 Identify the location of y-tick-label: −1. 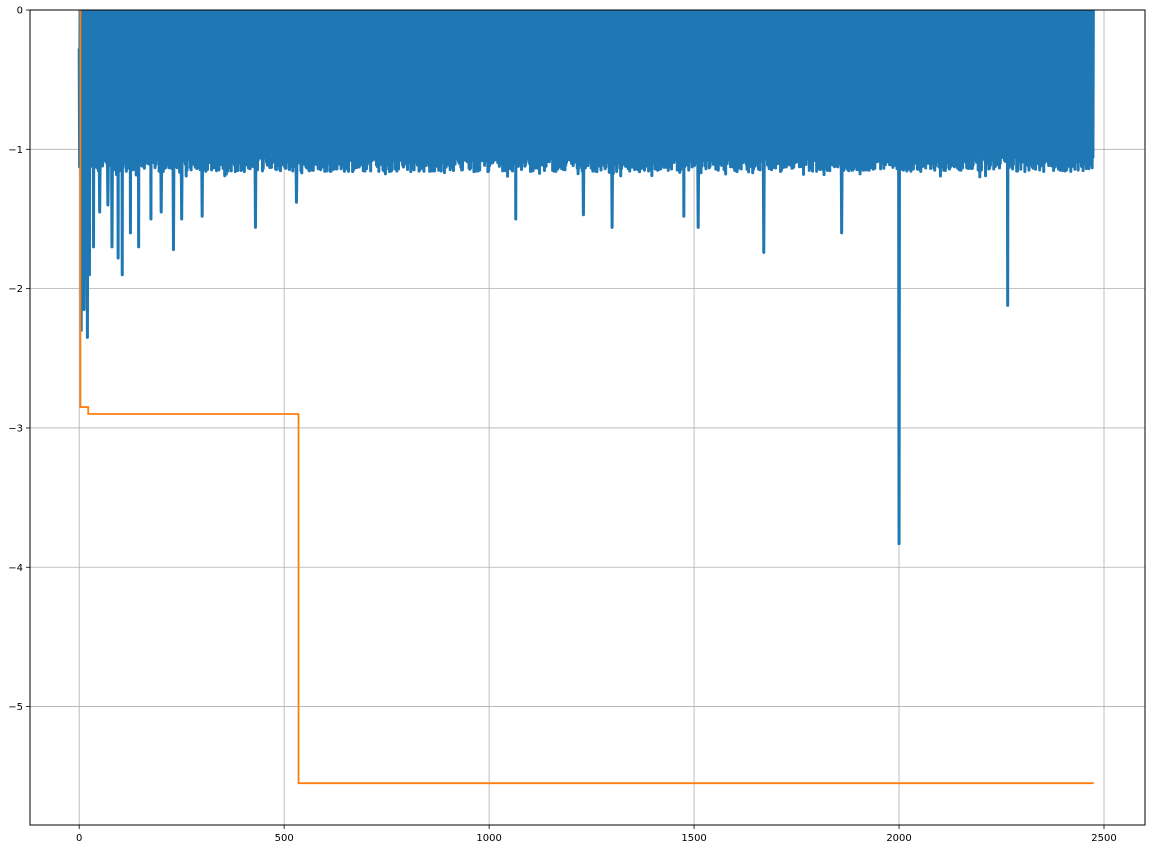
(15, 150).